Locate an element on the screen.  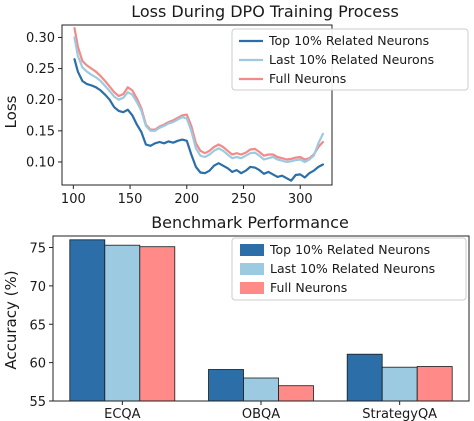
bar-strategyqa-top-10-related-neurons is located at coordinates (364, 377).